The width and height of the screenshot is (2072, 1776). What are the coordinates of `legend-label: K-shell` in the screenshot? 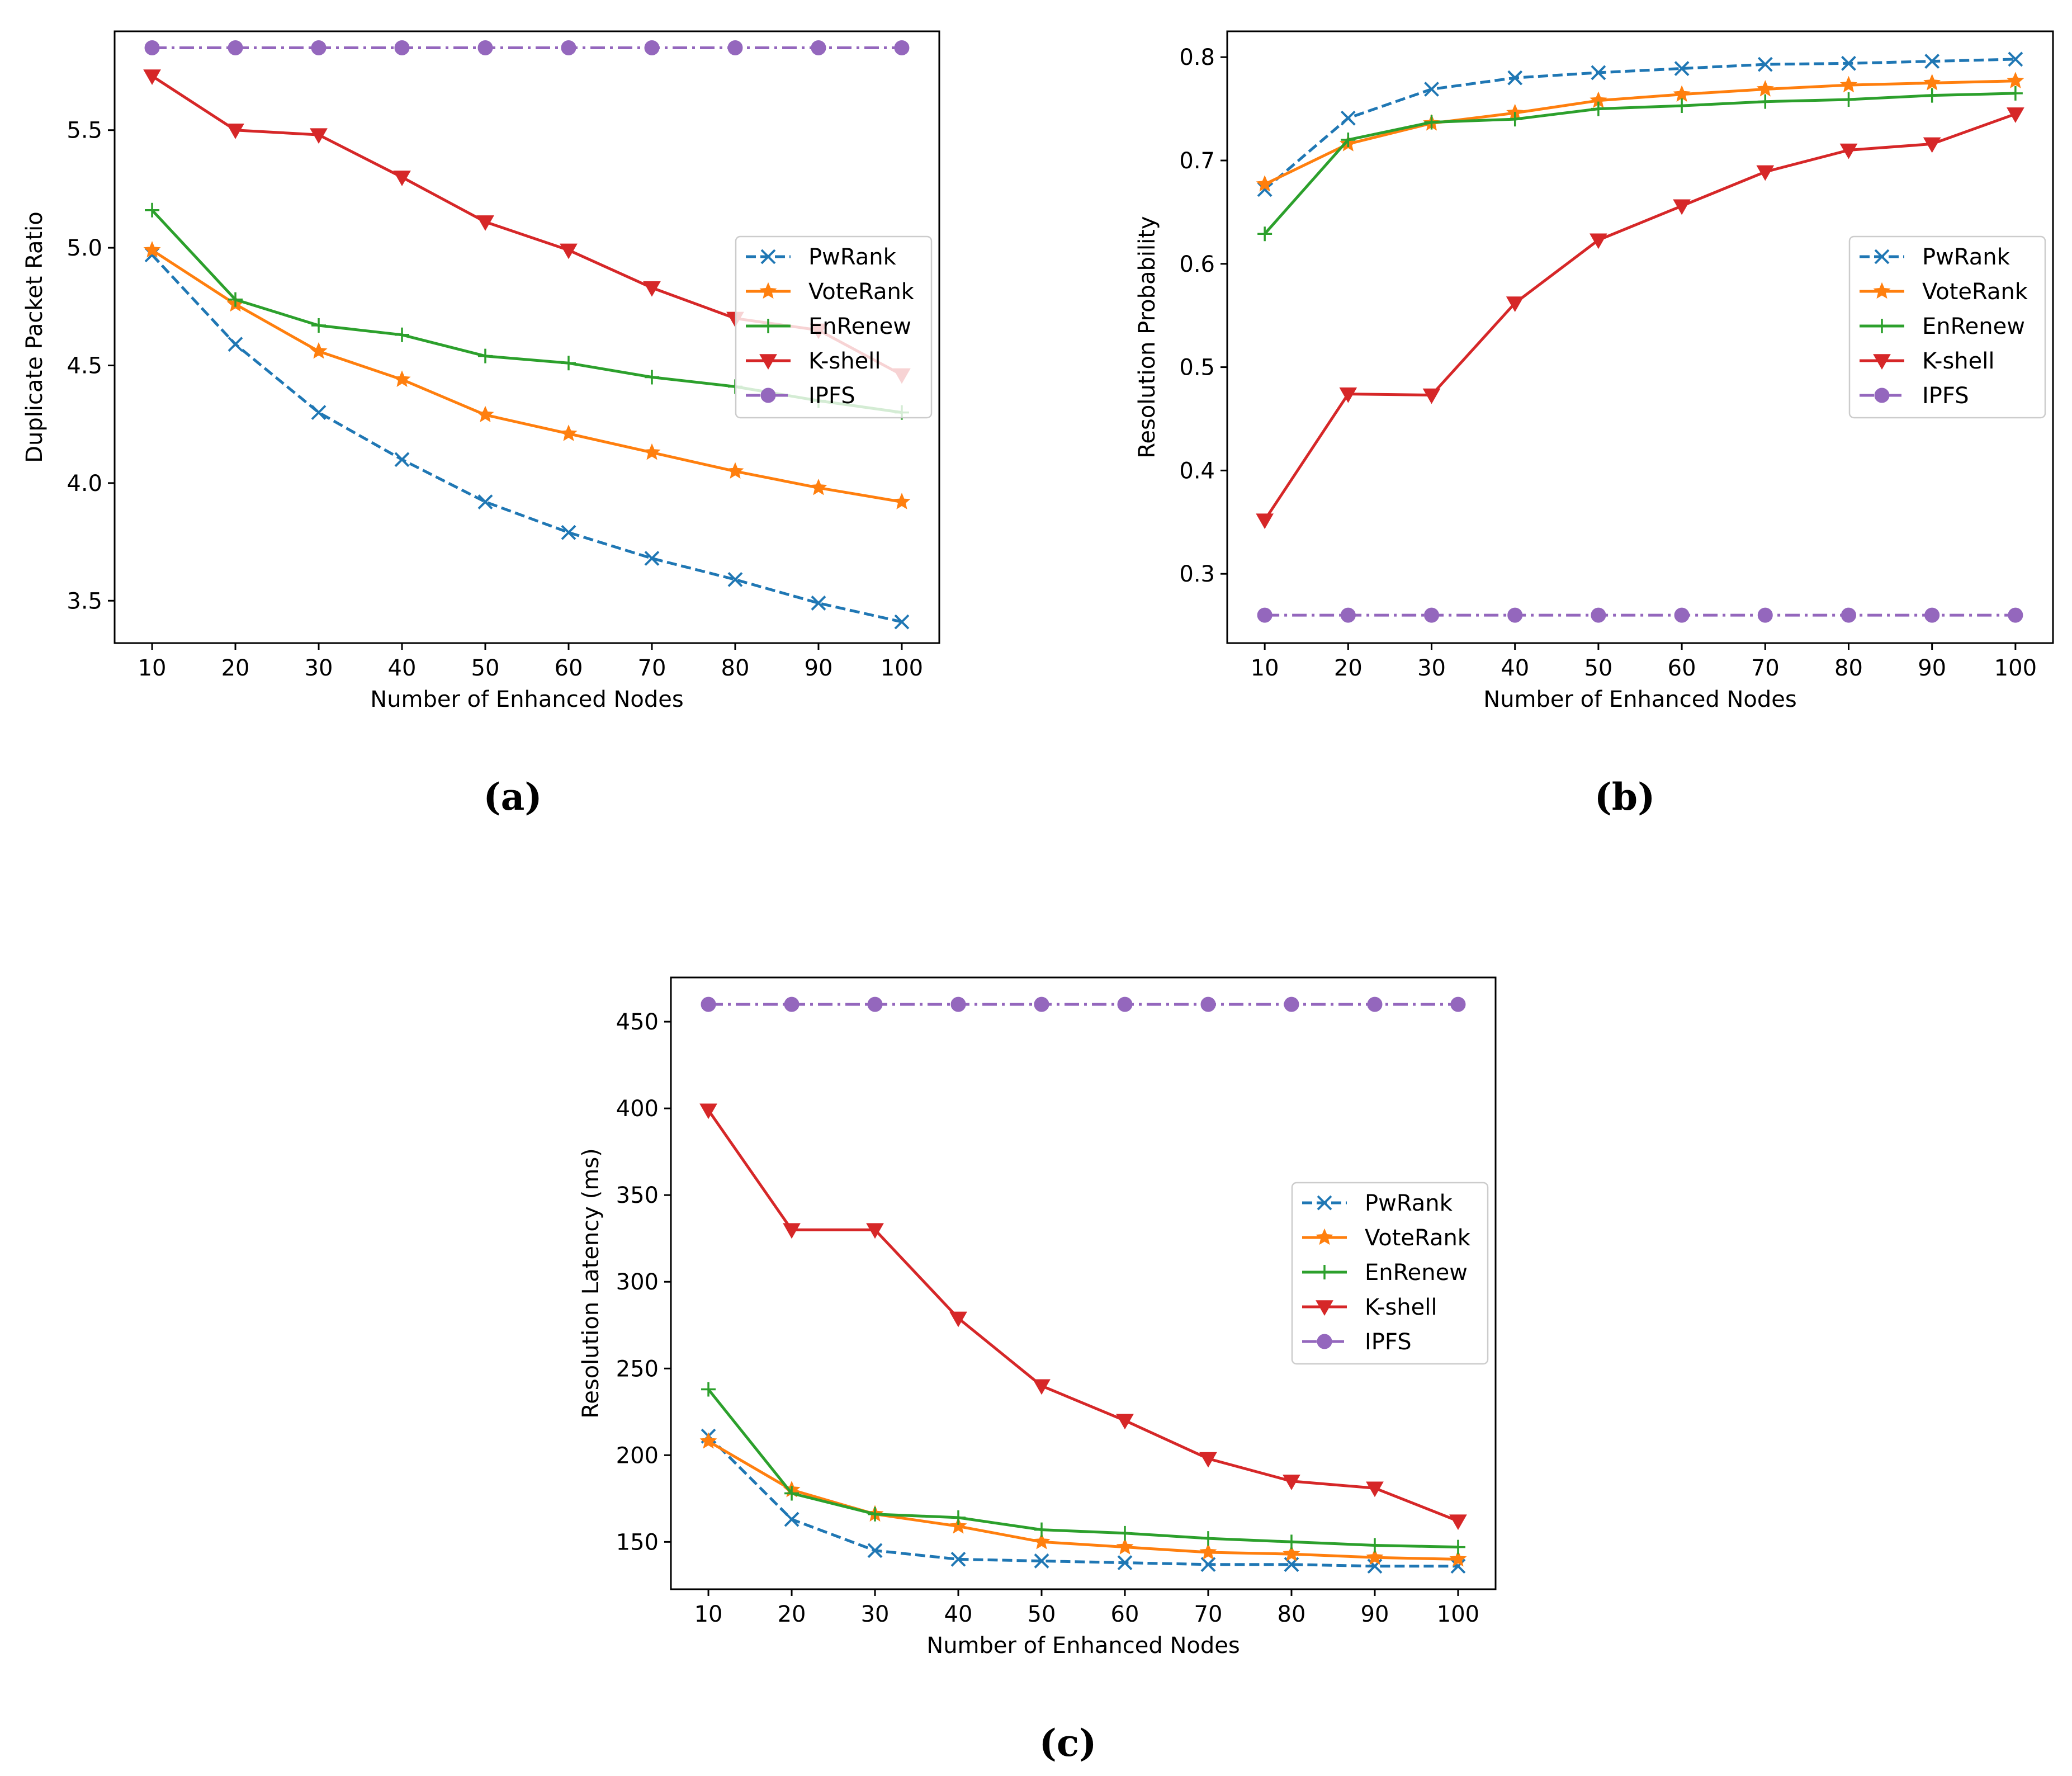 It's located at (1401, 1307).